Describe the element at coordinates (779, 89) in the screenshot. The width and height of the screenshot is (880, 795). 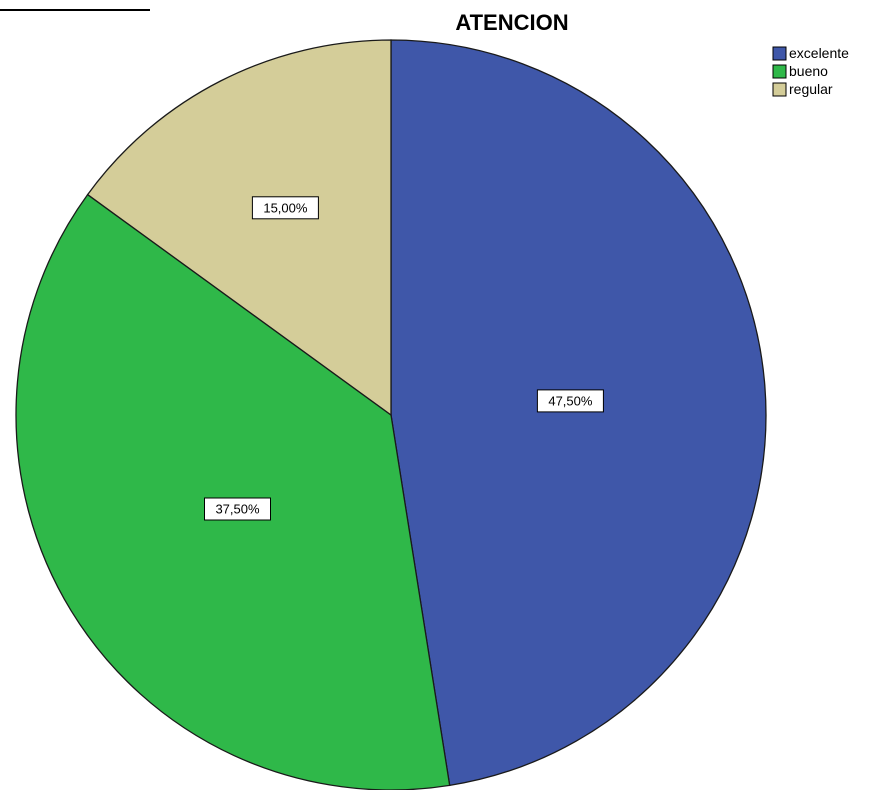
I see `legend-swatch-regular` at that location.